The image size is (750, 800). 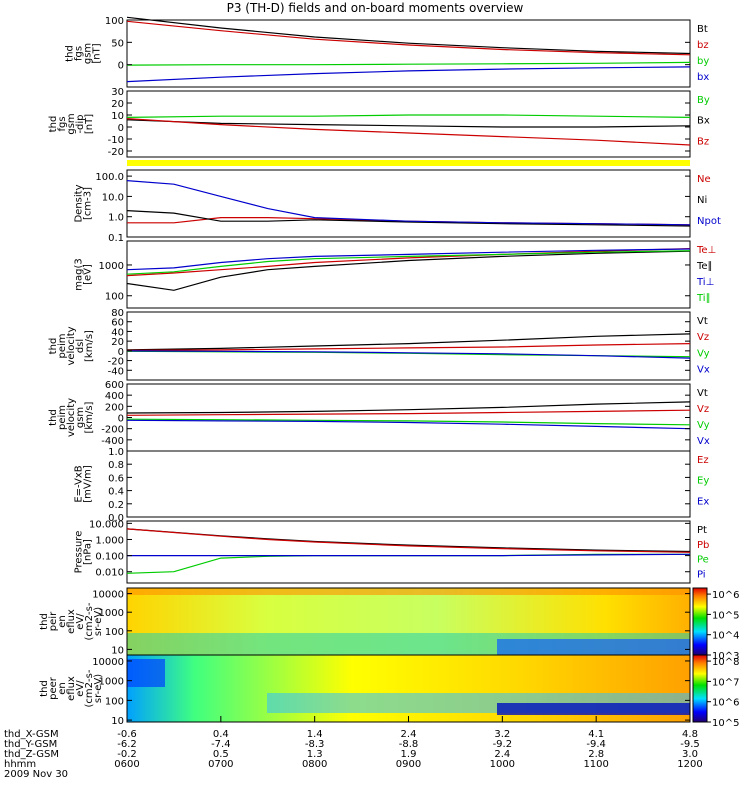 I want to click on legend-entry-By: By, so click(x=703, y=100).